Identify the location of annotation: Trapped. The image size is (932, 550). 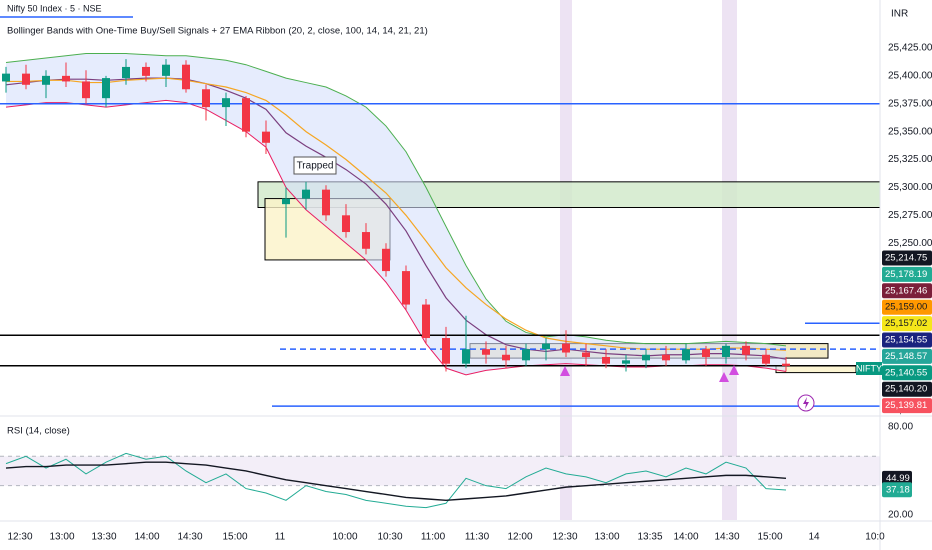
(315, 166).